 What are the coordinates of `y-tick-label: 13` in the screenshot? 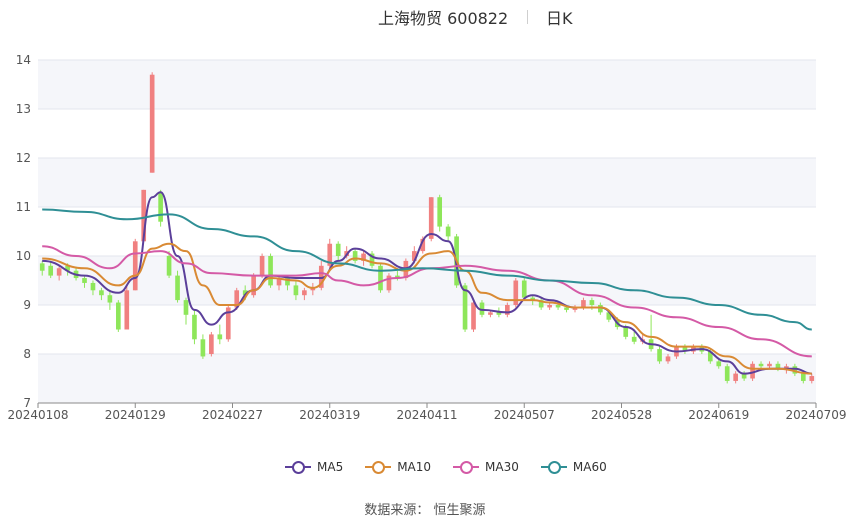 It's located at (23, 109).